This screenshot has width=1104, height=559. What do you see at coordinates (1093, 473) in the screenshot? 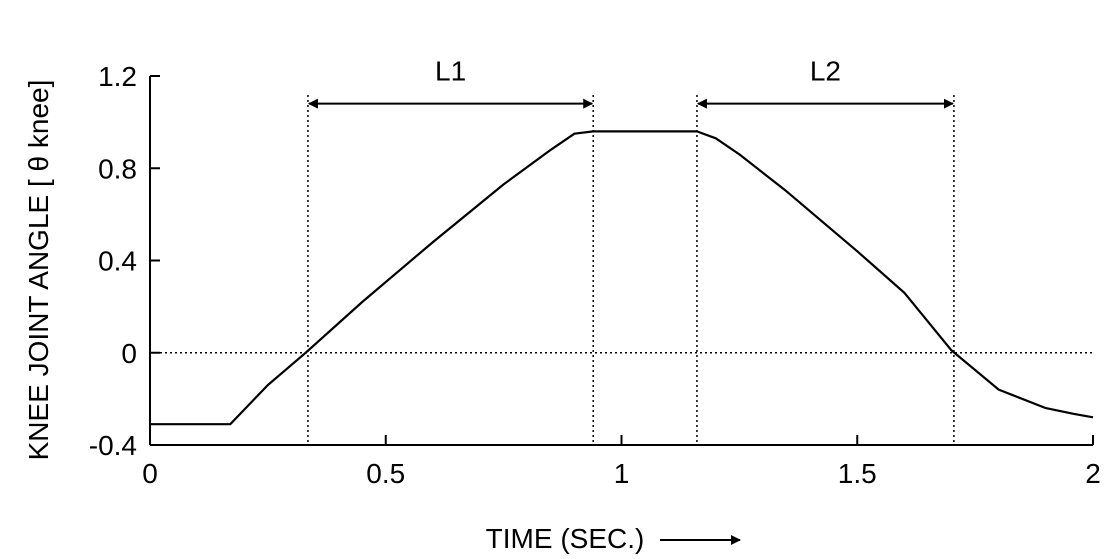
I see `x-tick-label: 2` at bounding box center [1093, 473].